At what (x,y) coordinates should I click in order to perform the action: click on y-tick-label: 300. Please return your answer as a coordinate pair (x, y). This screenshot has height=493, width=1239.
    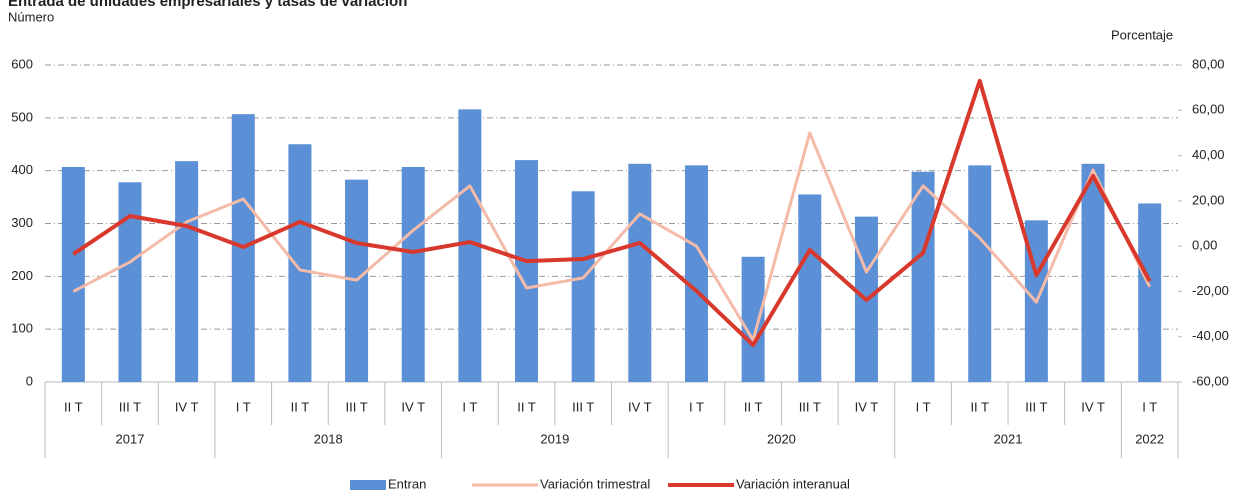
    Looking at the image, I should click on (22, 222).